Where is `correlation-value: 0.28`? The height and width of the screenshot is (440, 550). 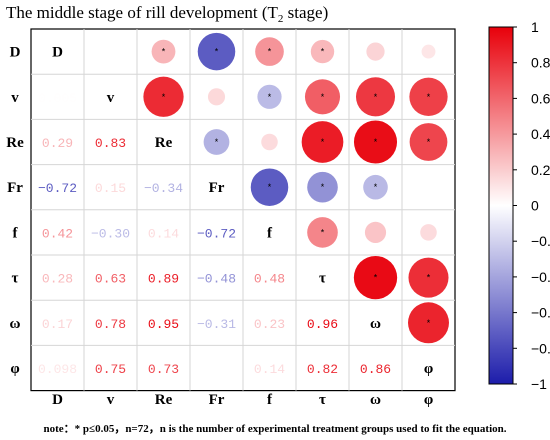
correlation-value: 0.28 is located at coordinates (57, 279).